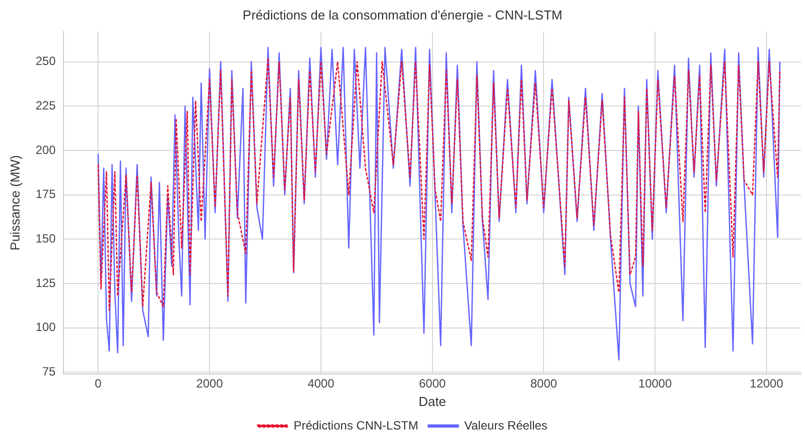  What do you see at coordinates (46, 327) in the screenshot?
I see `y-tick-label: 100` at bounding box center [46, 327].